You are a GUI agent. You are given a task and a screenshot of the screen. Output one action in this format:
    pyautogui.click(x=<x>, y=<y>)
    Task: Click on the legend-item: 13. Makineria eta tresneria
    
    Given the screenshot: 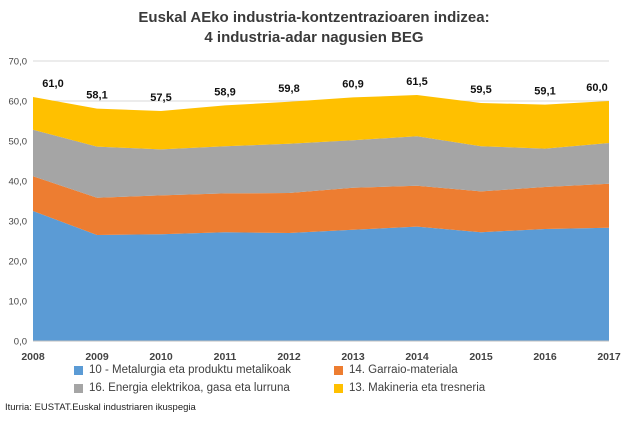 What is the action you would take?
    pyautogui.click(x=444, y=388)
    